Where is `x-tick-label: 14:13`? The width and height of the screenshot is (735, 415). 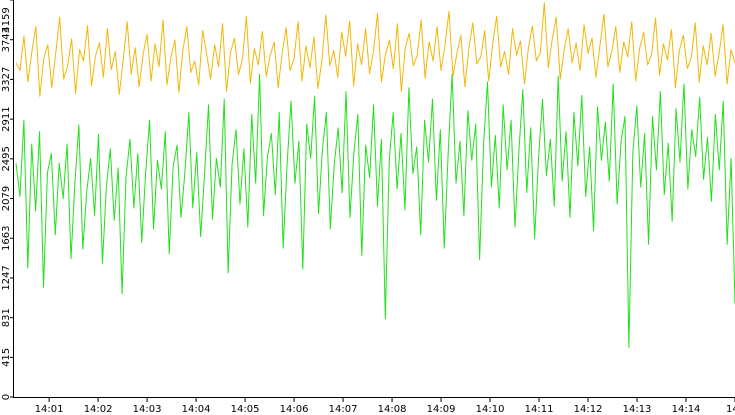 x-tick-label: 14:13 is located at coordinates (637, 409).